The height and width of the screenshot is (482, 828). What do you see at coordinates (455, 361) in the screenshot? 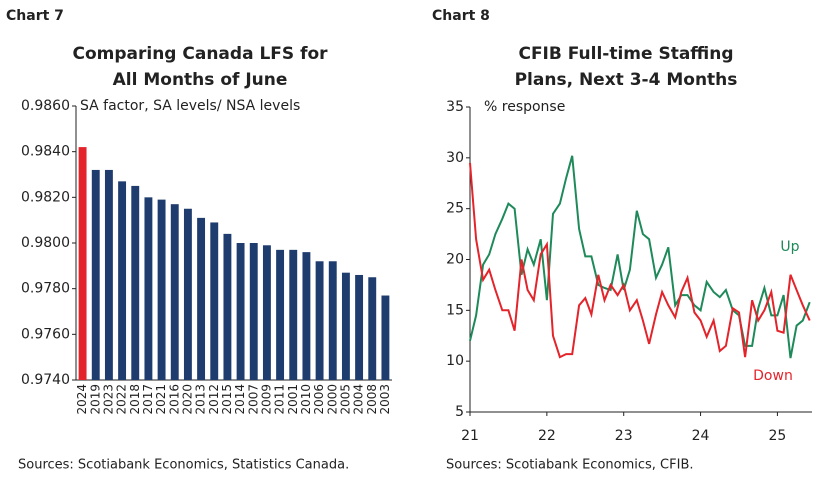
I see `y-tick-label: 10` at bounding box center [455, 361].